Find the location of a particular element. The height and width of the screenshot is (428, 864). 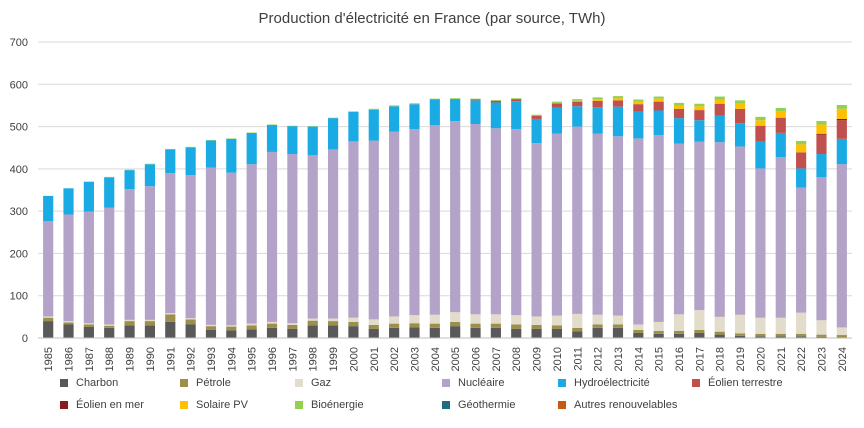

x-tick-label: 2010 is located at coordinates (558, 359).